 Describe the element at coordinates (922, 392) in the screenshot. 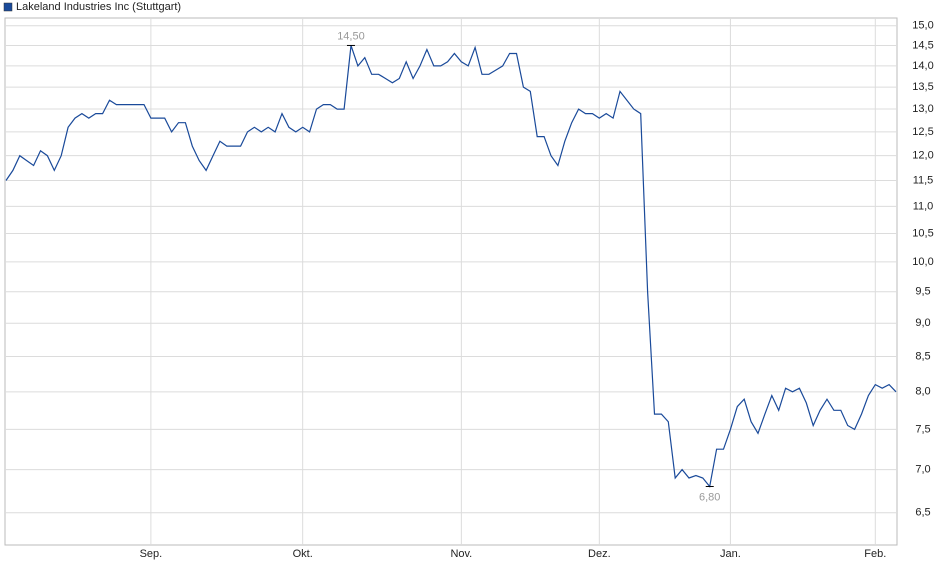

I see `y-tick-label: 8,0` at that location.